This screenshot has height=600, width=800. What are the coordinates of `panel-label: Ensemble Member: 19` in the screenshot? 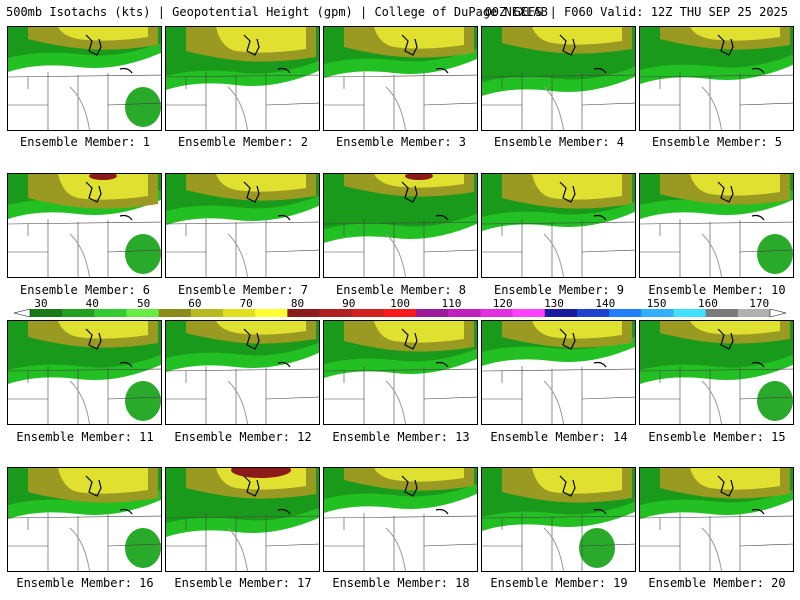 It's located at (559, 583).